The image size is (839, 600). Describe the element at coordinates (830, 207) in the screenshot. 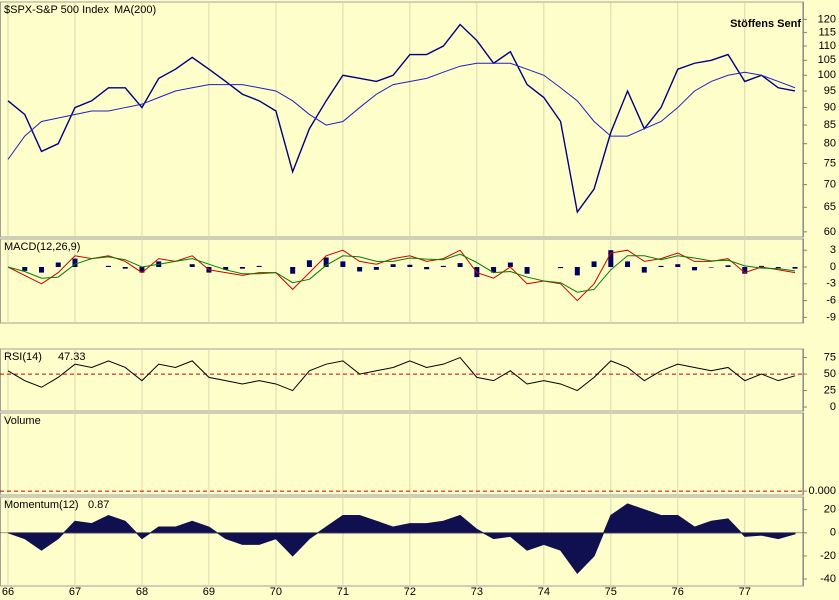

I see `y-tick-label: 65` at that location.